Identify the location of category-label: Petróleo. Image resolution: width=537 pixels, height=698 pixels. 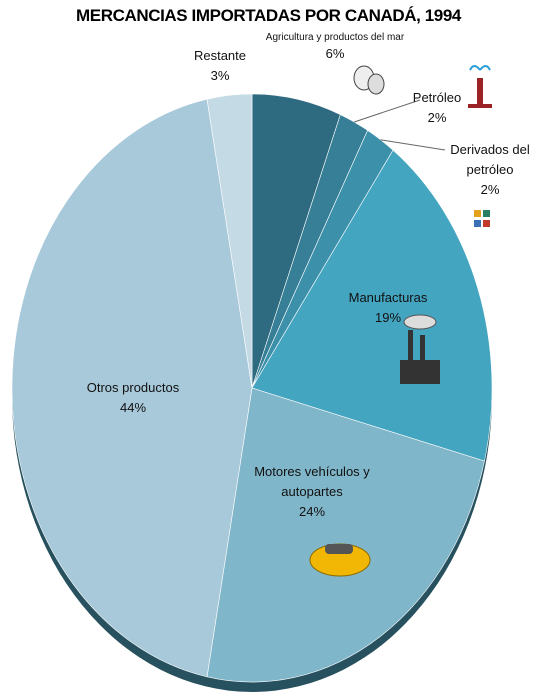
(437, 97).